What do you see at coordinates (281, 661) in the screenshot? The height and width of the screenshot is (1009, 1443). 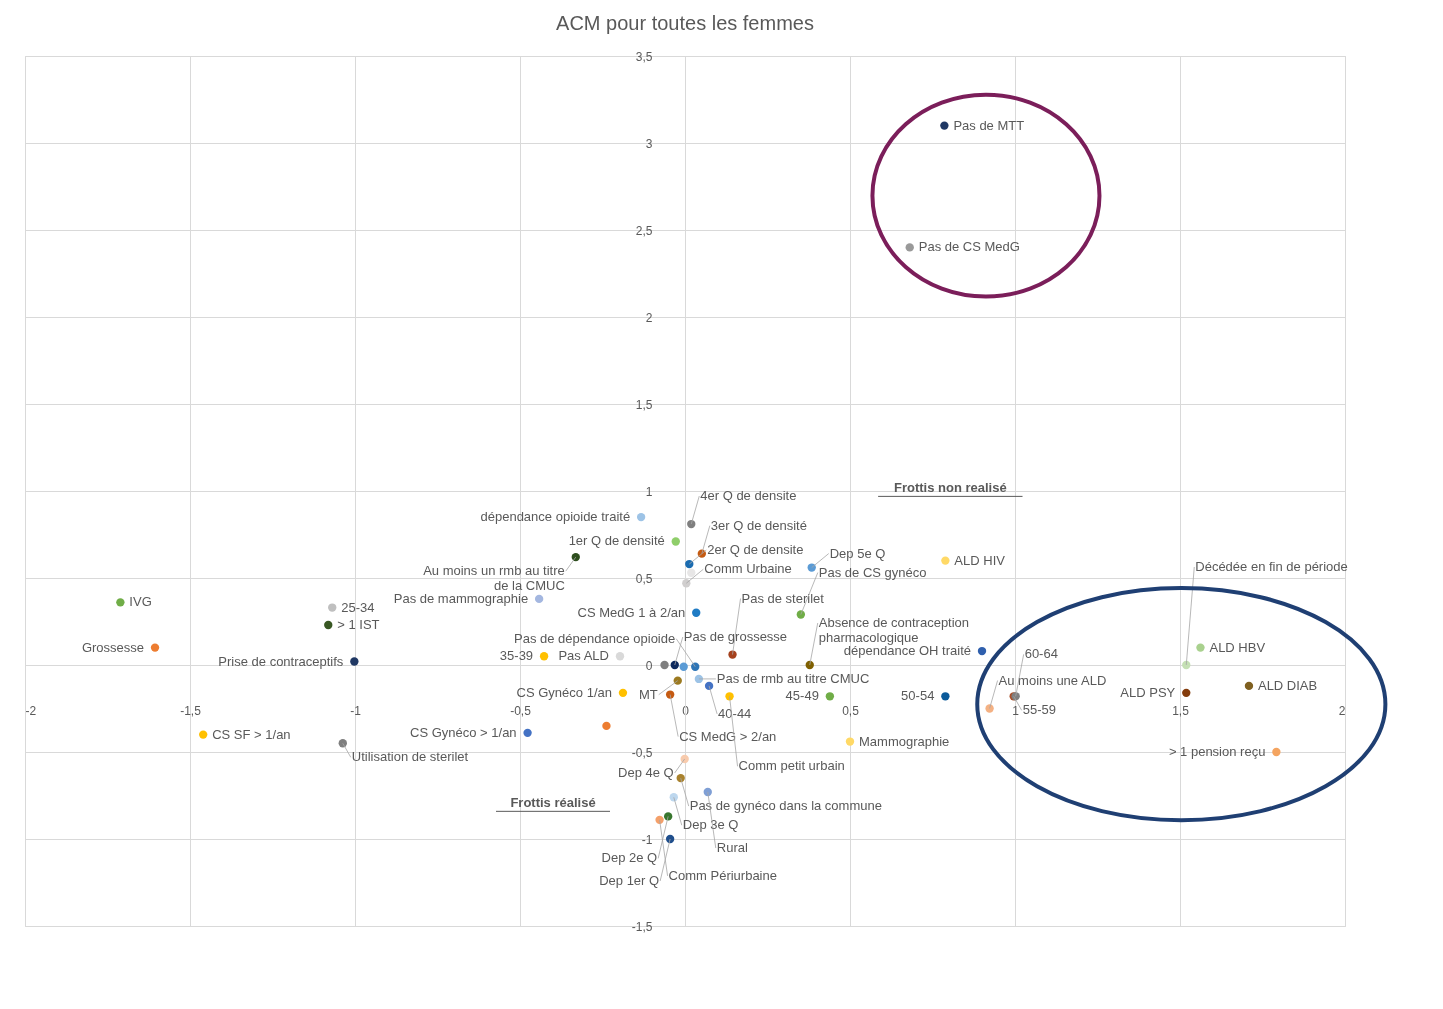 I see `annotation: Prise de contraceptifs` at bounding box center [281, 661].